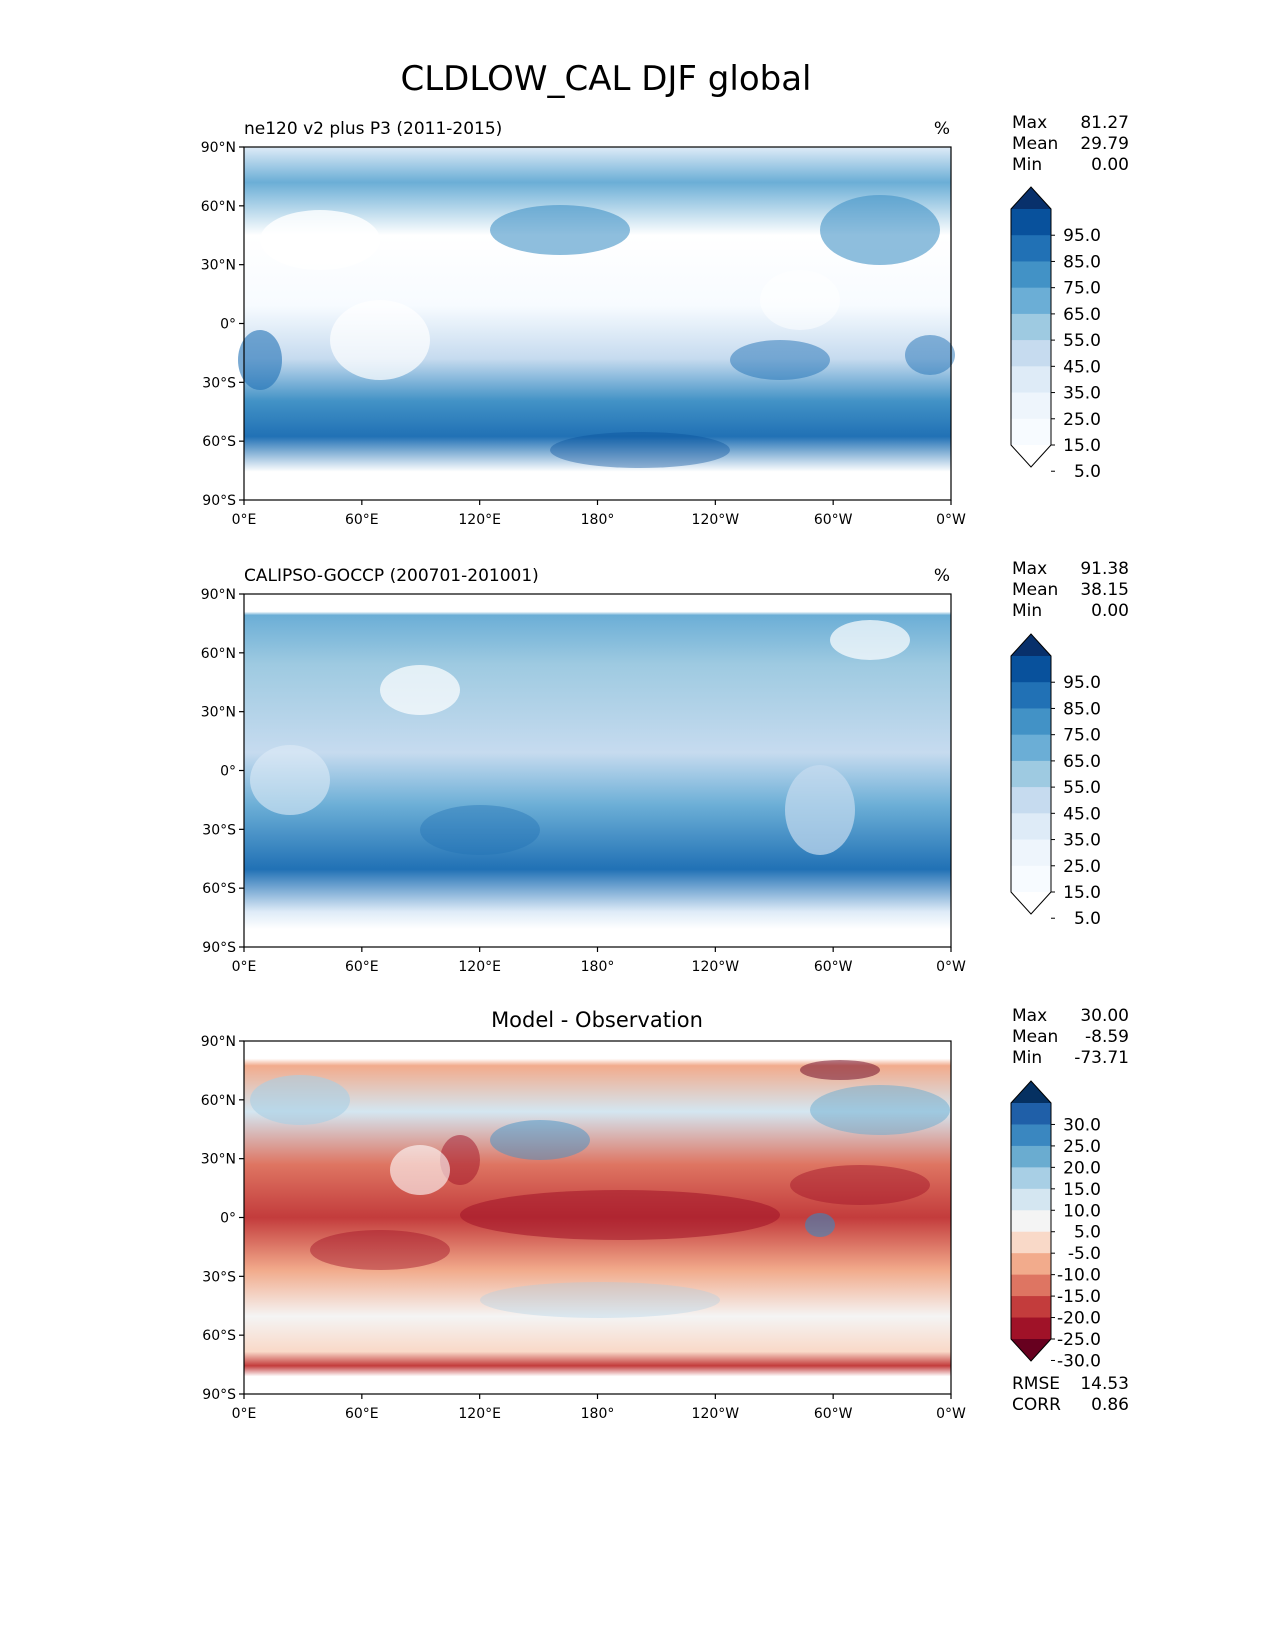 This screenshot has width=1275, height=1650. Describe the element at coordinates (1079, 1319) in the screenshot. I see `colorbar-tick-label: -20.0` at that location.